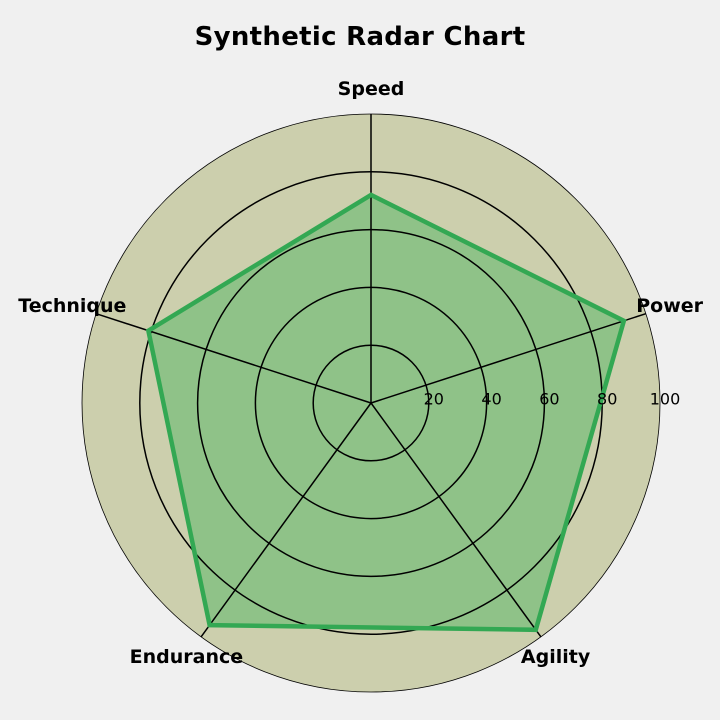  What do you see at coordinates (371, 89) in the screenshot?
I see `category-label: Speed` at bounding box center [371, 89].